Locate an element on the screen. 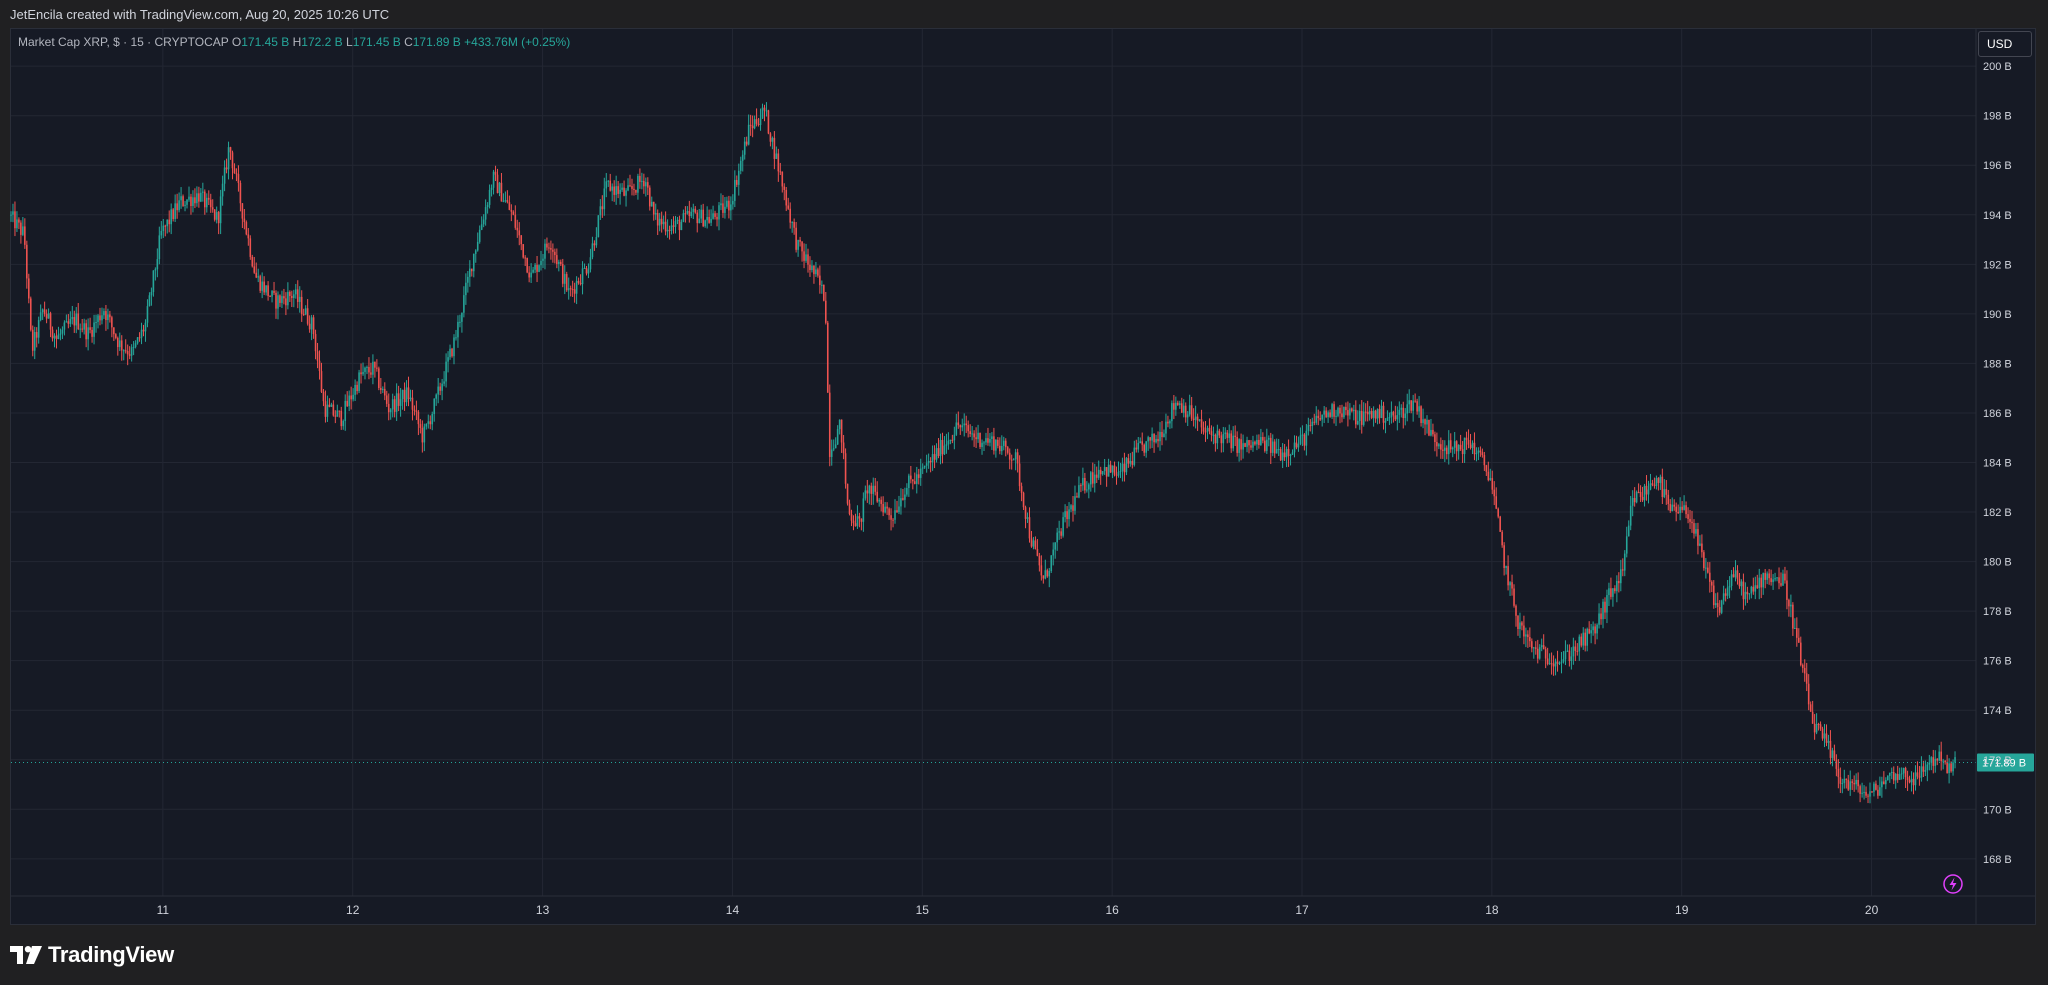 The height and width of the screenshot is (985, 2048). time-axis-label: 16 is located at coordinates (1112, 910).